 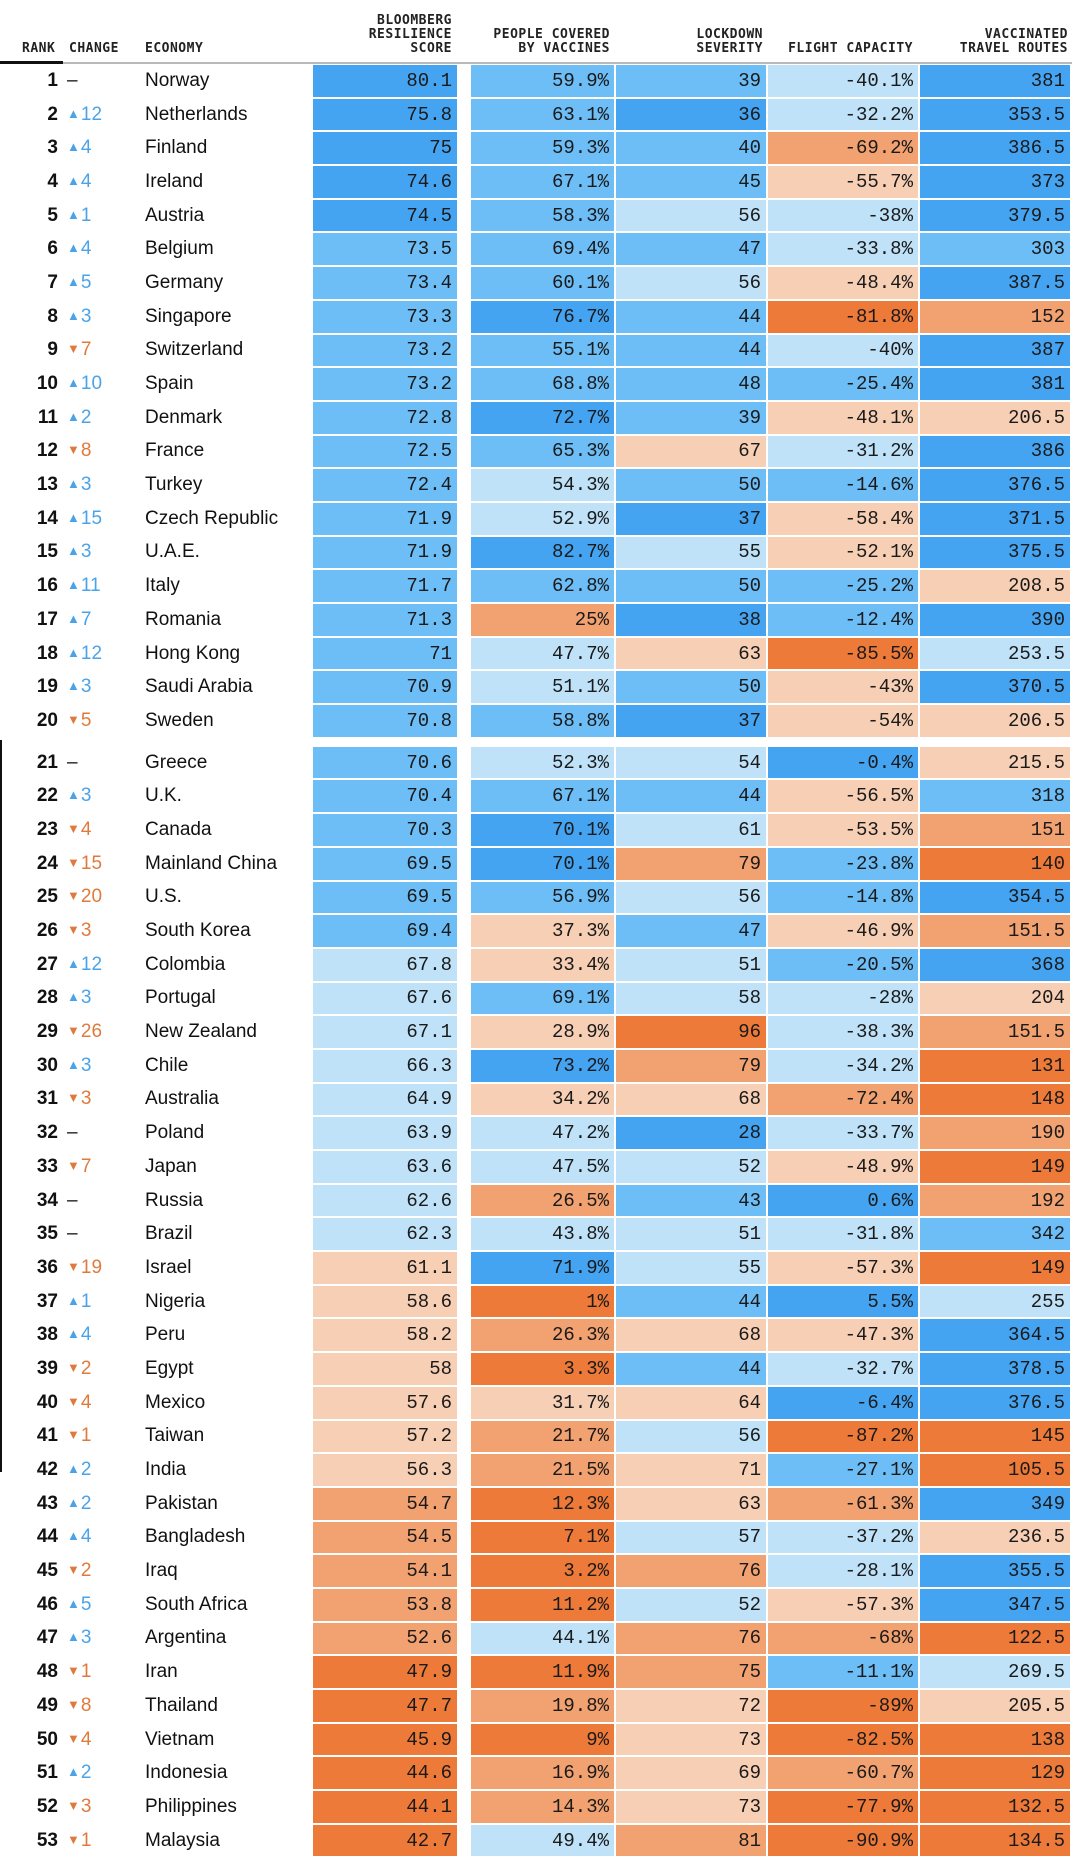 What do you see at coordinates (185, 964) in the screenshot?
I see `economy-name: Colombia` at bounding box center [185, 964].